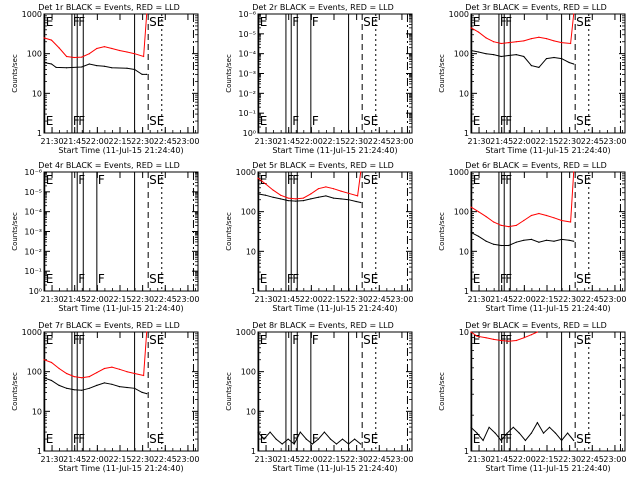 This screenshot has height=480, width=640. What do you see at coordinates (477, 180) in the screenshot?
I see `event-marker-label: E` at bounding box center [477, 180].